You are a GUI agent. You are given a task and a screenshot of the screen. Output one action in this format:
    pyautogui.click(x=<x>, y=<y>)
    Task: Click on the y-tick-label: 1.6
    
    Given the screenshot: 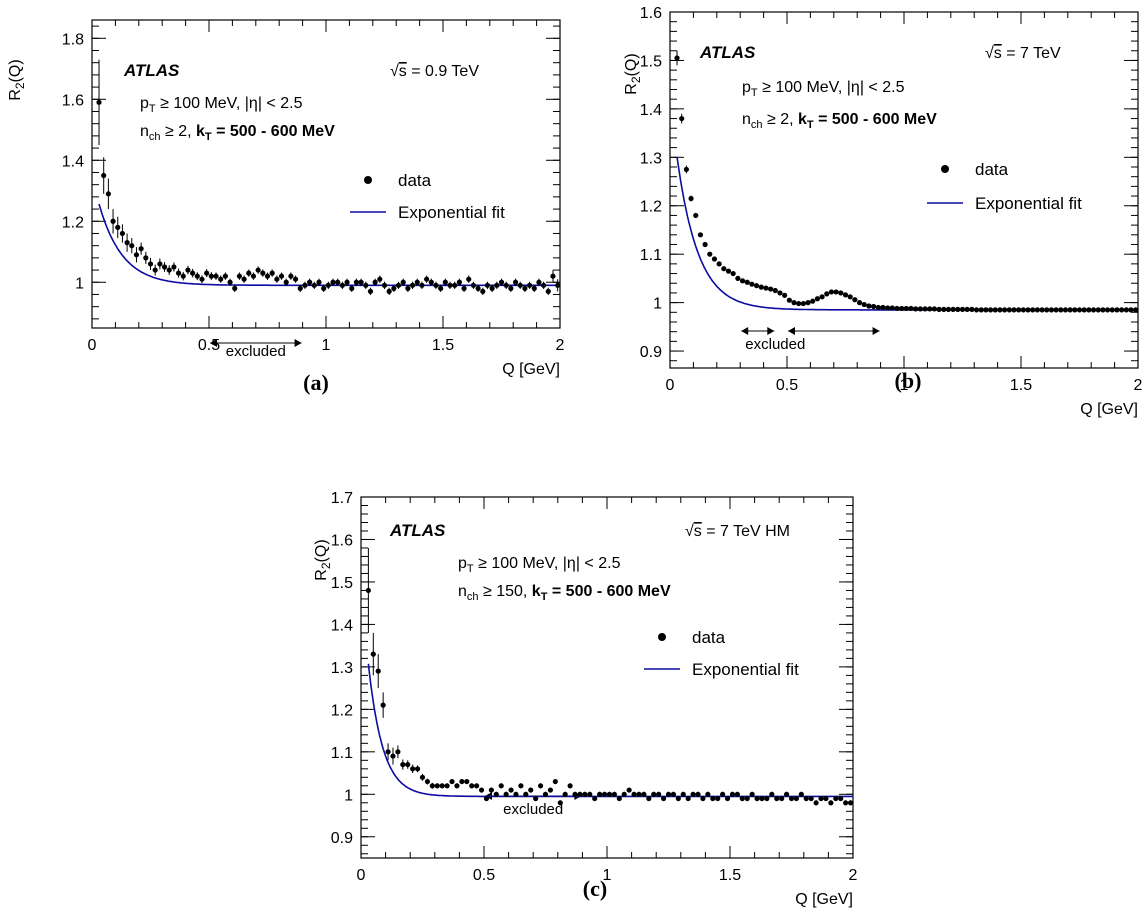 What is the action you would take?
    pyautogui.click(x=73, y=100)
    